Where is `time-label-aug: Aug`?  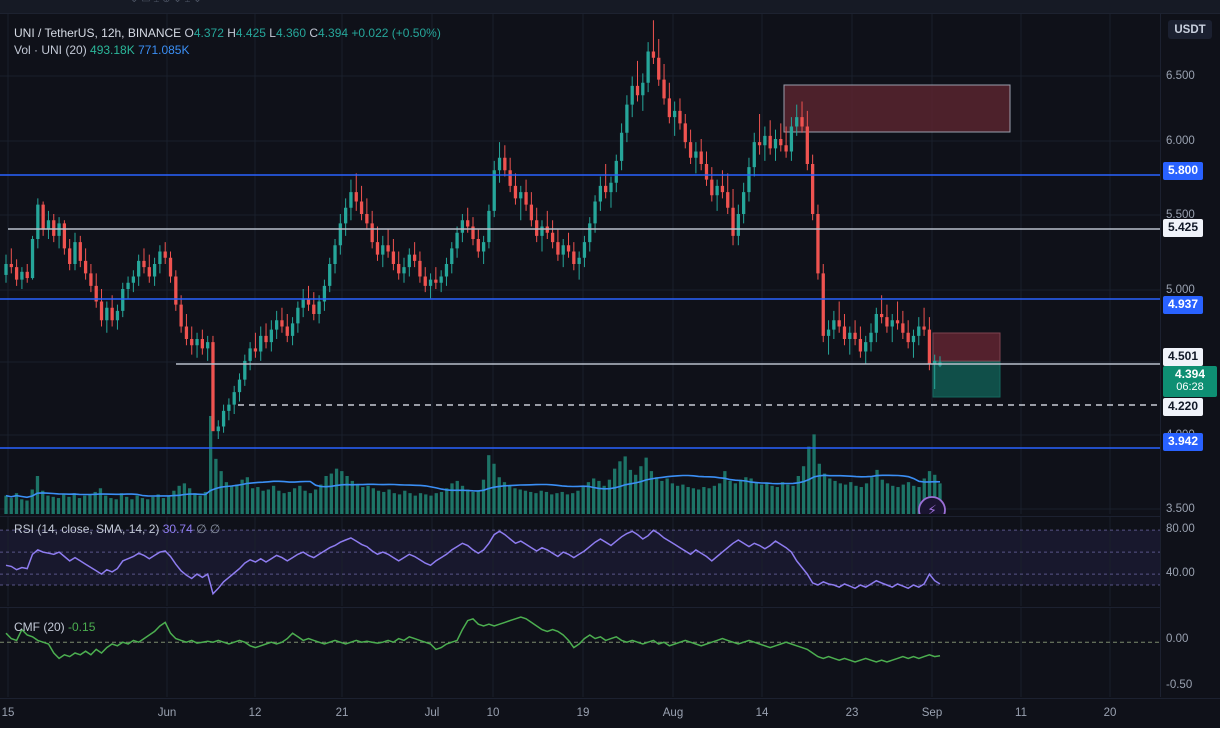 time-label-aug: Aug is located at coordinates (673, 713).